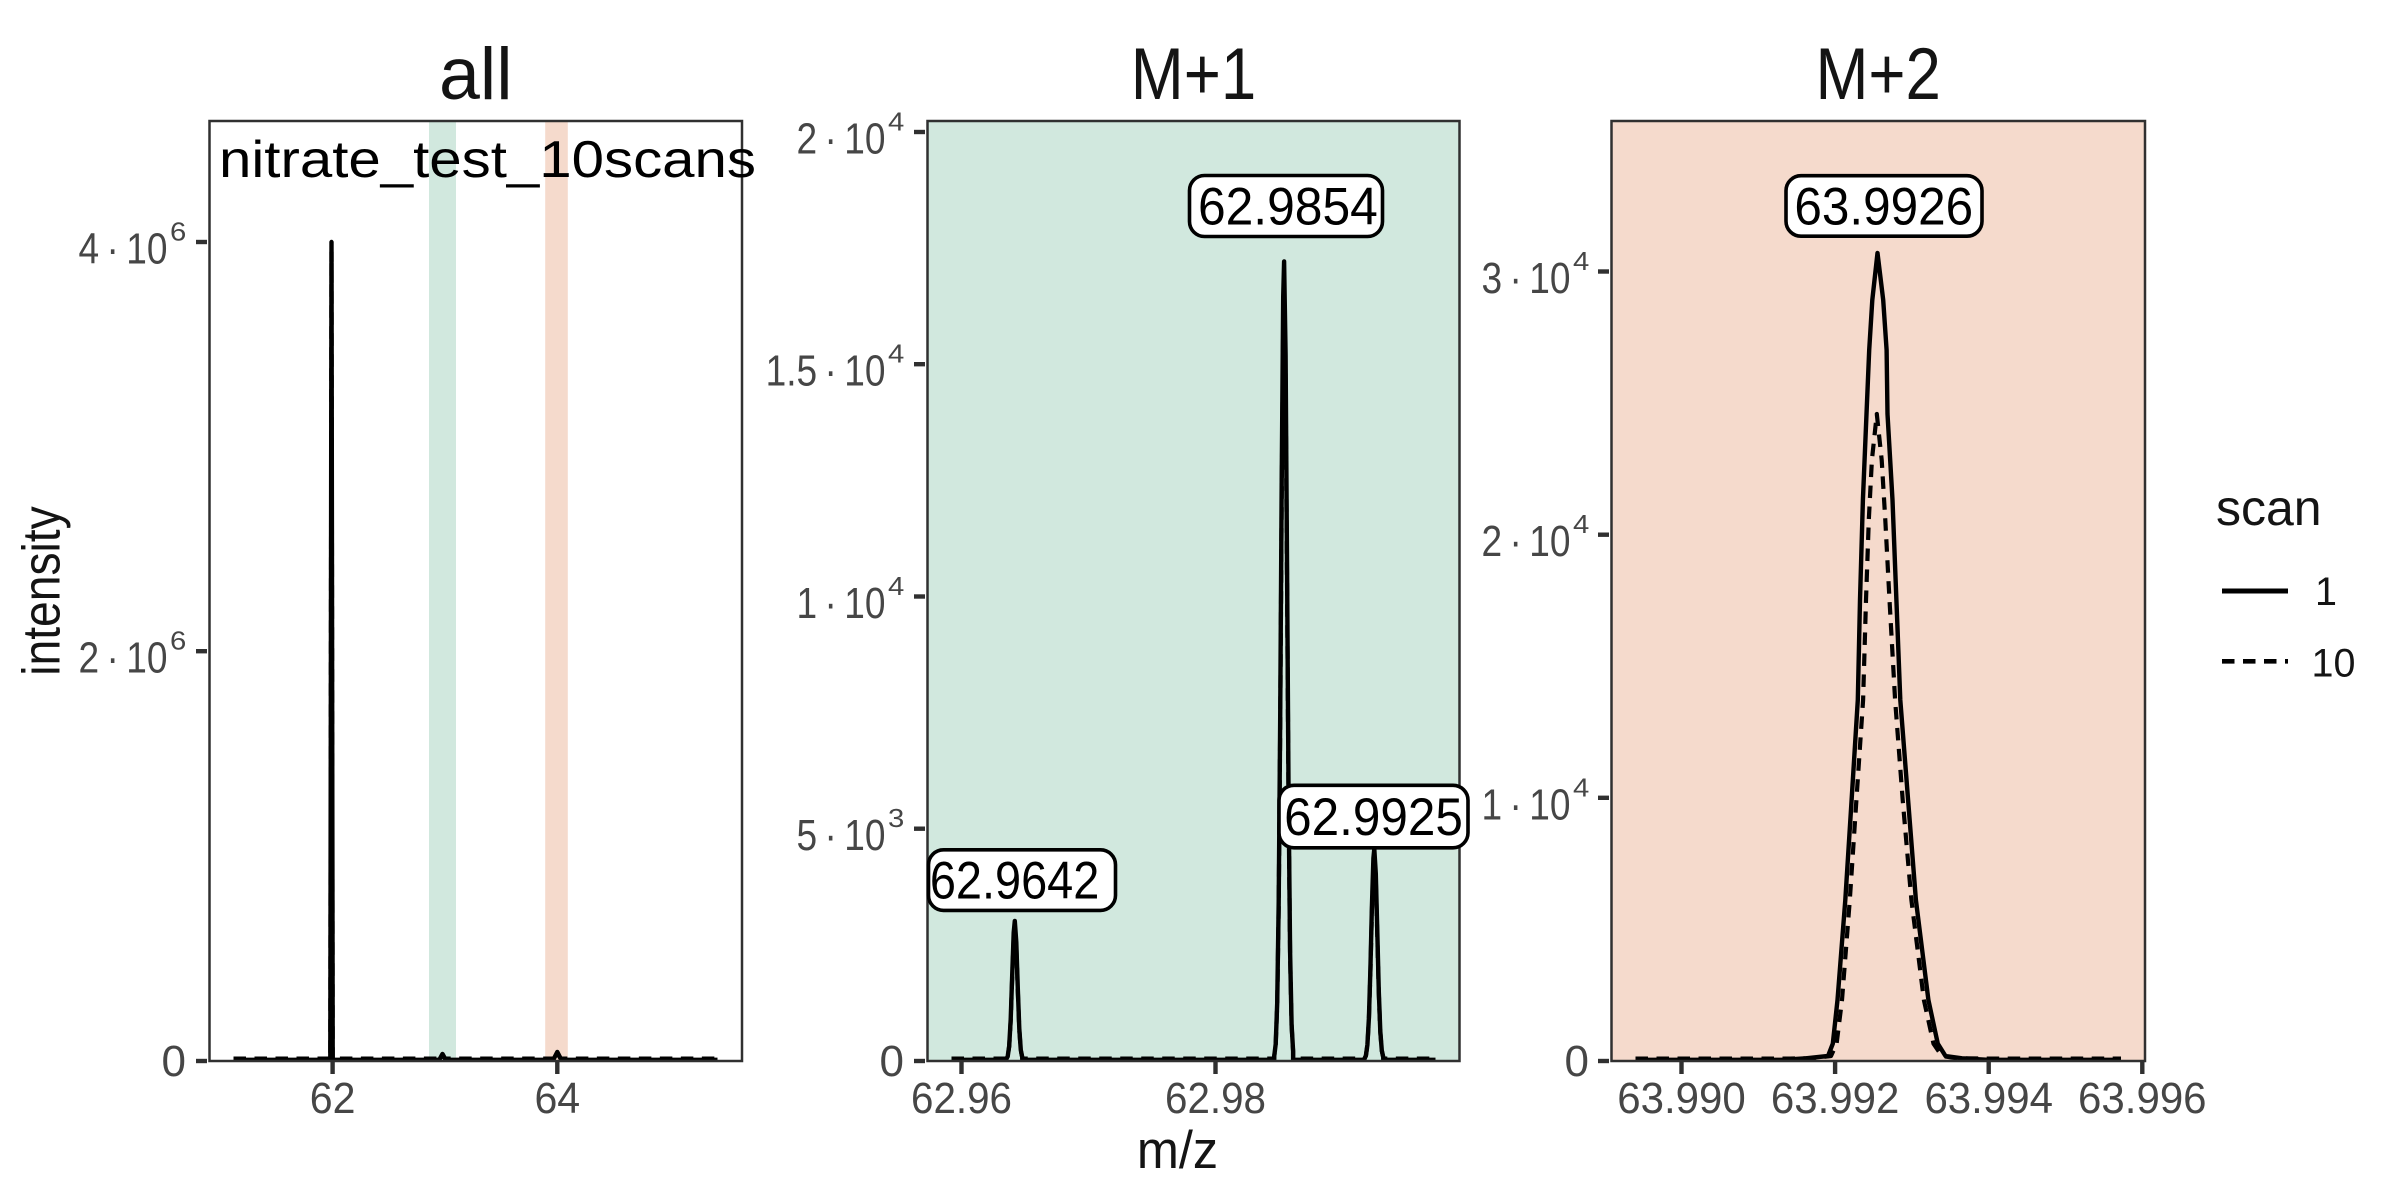 The width and height of the screenshot is (2400, 1200). Describe the element at coordinates (2326, 592) in the screenshot. I see `svg-text: 1` at that location.